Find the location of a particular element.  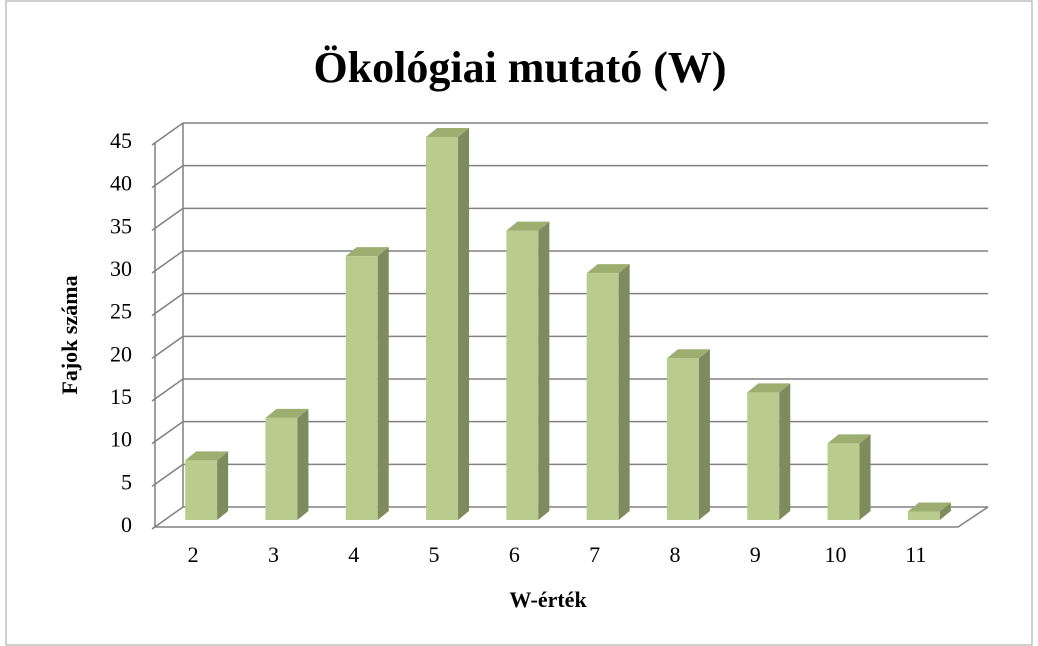

y-axis-label: Fajok száma is located at coordinates (69, 334).